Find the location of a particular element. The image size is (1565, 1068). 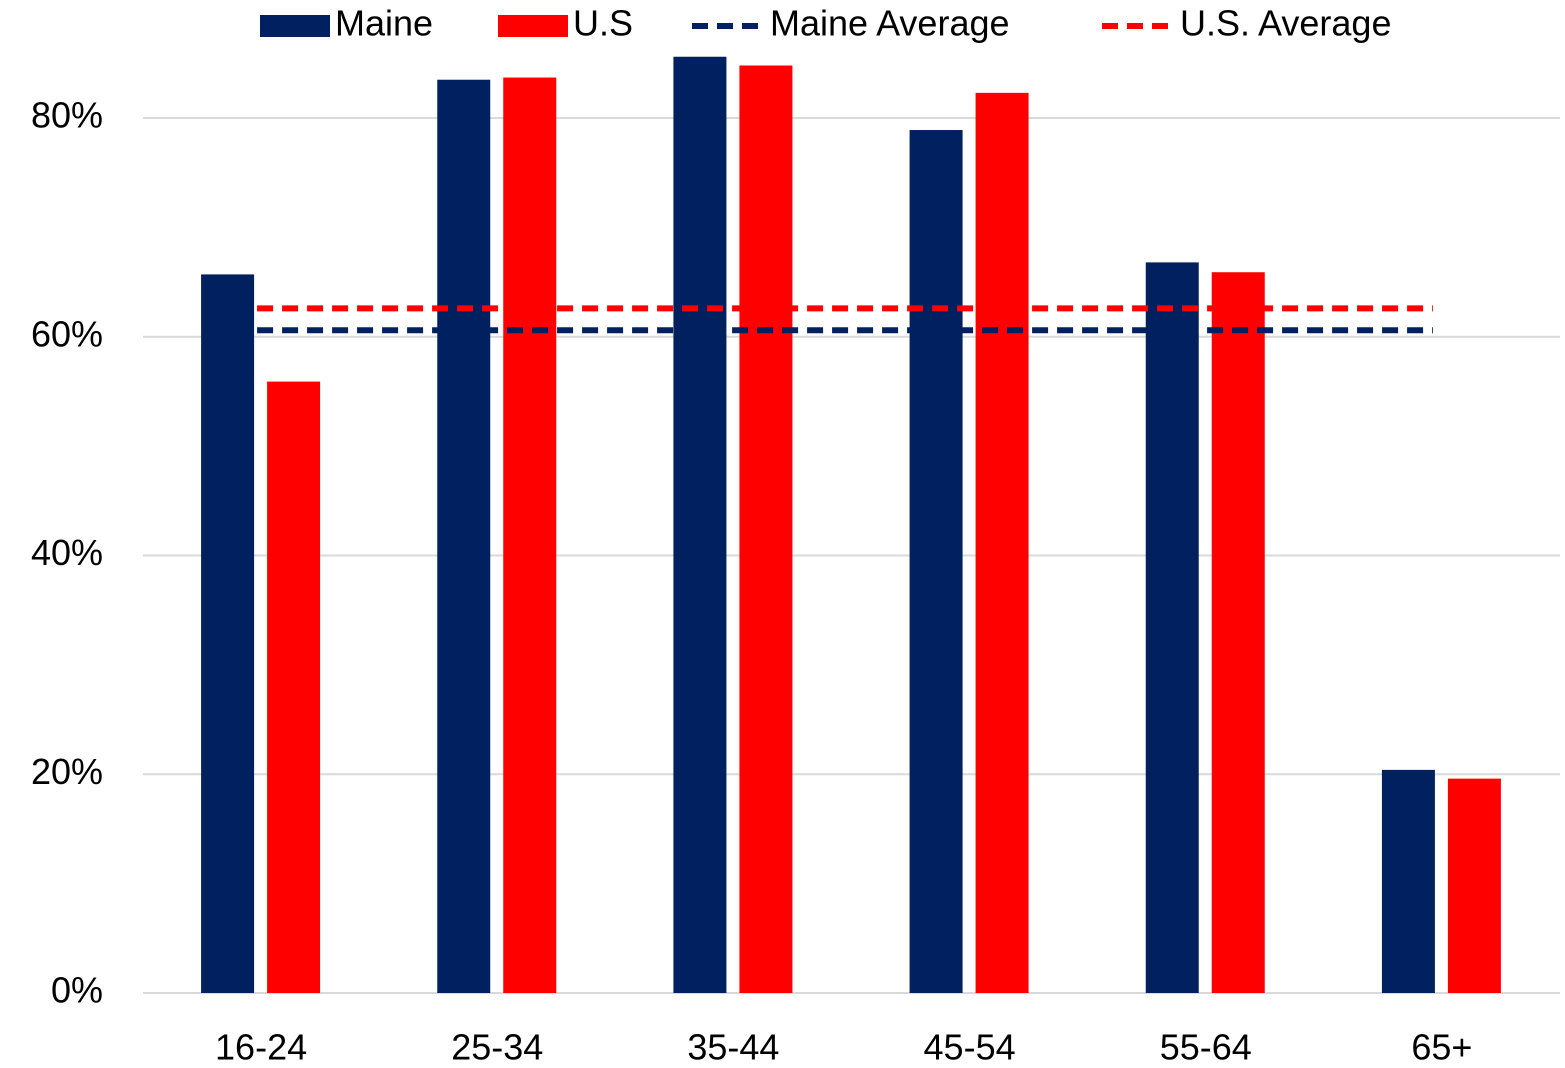

y-tick-label: 80% is located at coordinates (67, 115).